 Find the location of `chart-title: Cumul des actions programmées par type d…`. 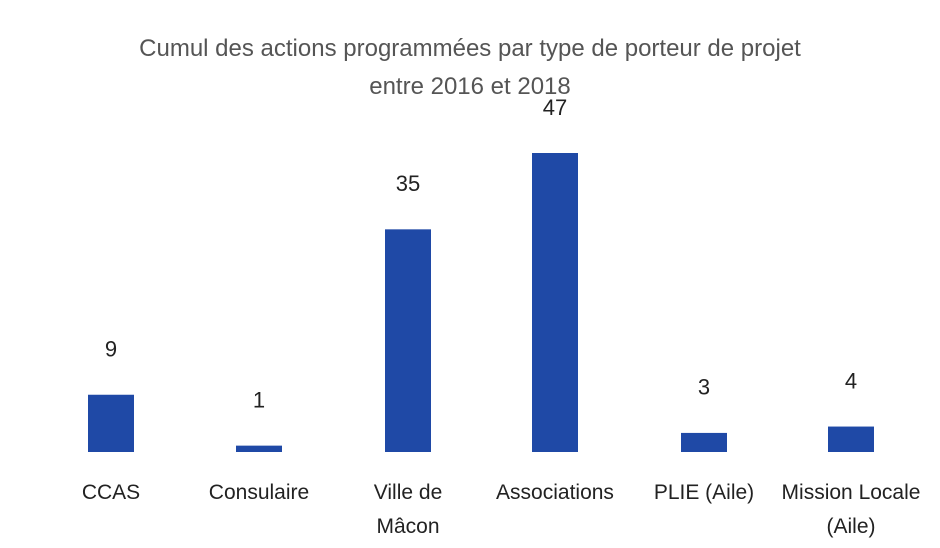

chart-title: Cumul des actions programmées par type d… is located at coordinates (470, 67).